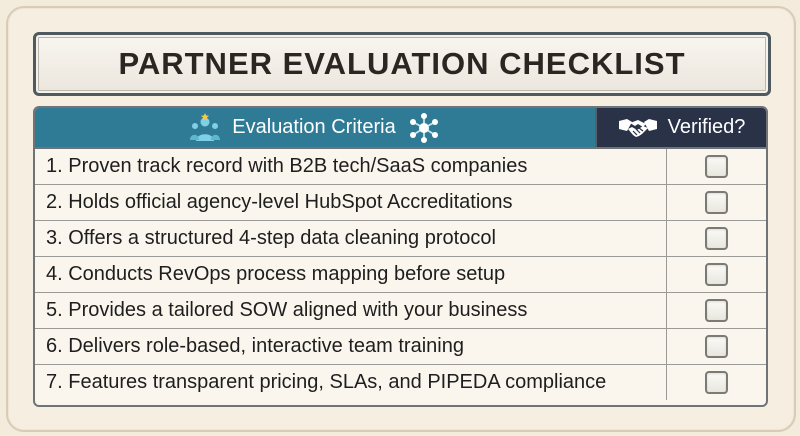  Describe the element at coordinates (205, 127) in the screenshot. I see `team-award-icon` at that location.